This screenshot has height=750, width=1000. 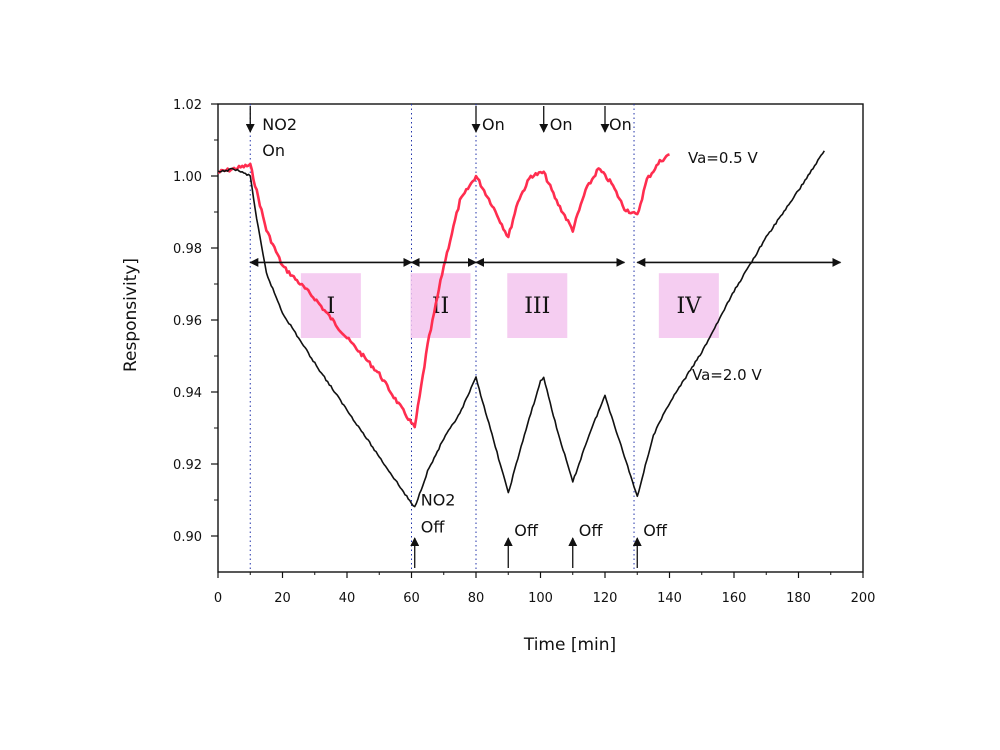 What do you see at coordinates (187, 465) in the screenshot?
I see `y-tick-label: 0.92` at bounding box center [187, 465].